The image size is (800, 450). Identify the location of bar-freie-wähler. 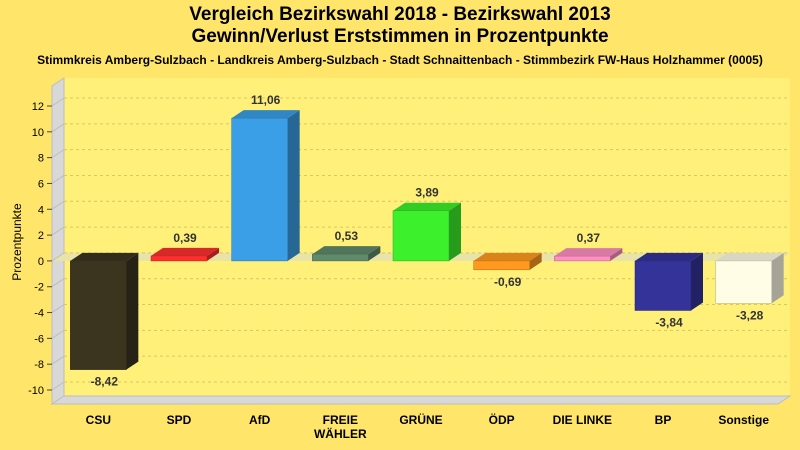
(346, 254).